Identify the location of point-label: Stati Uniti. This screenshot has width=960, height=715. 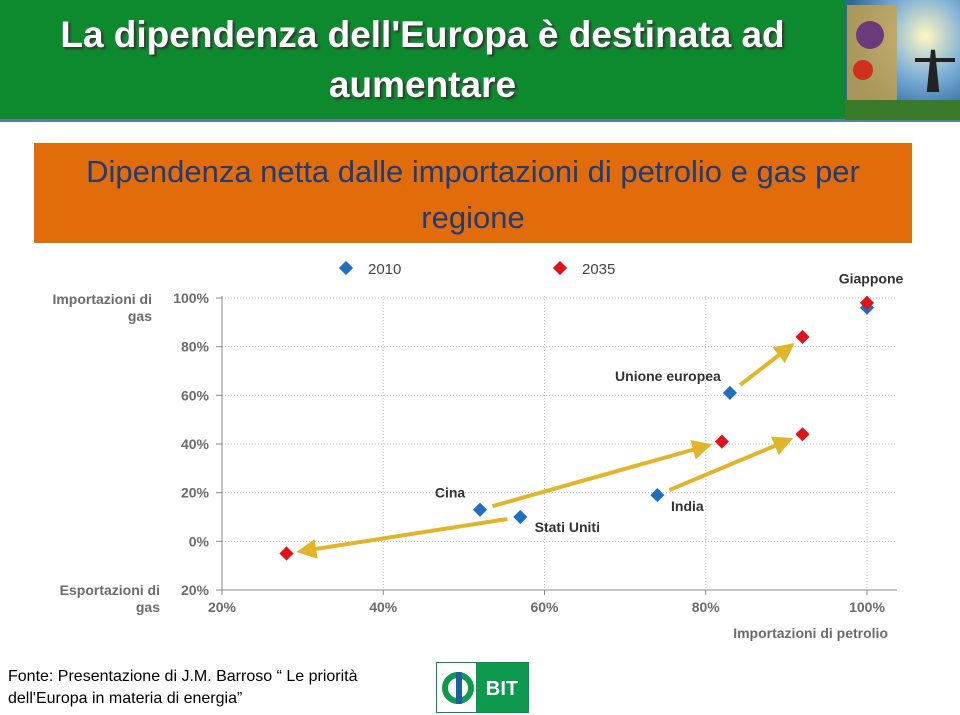
(567, 527).